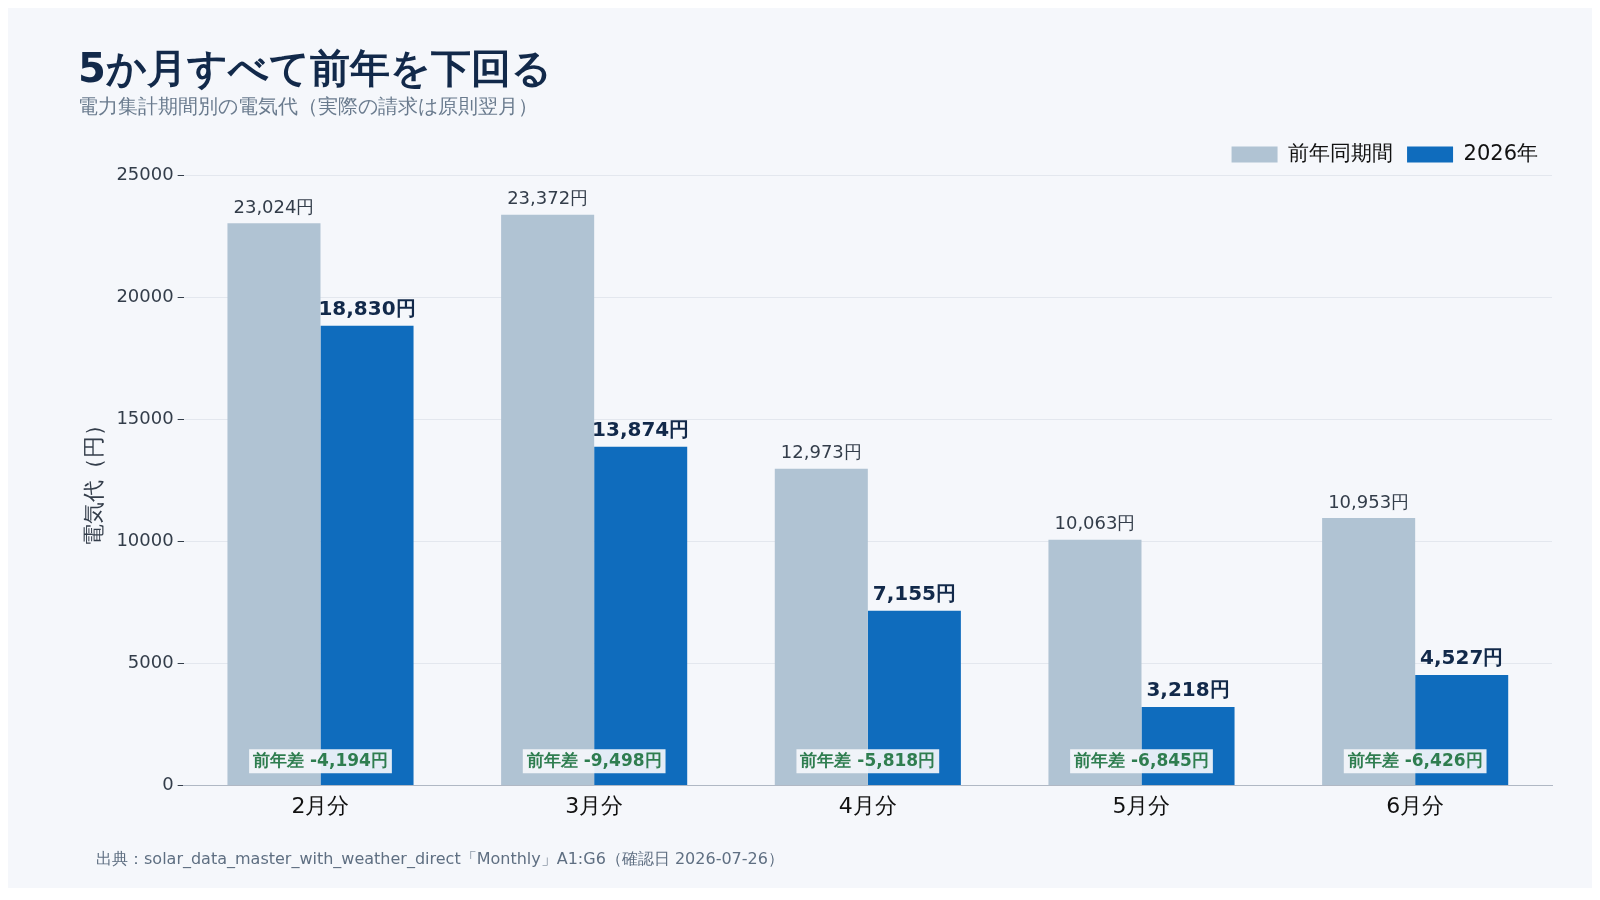  Describe the element at coordinates (93, 480) in the screenshot. I see `y-axis-title: 電気代（円）` at that location.